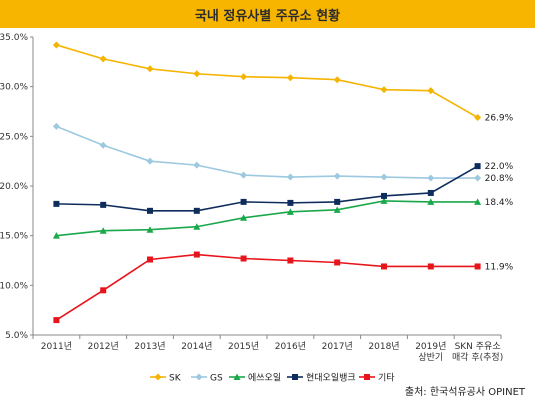 The width and height of the screenshot is (535, 404). I want to click on end-value-label: 26.9%, so click(499, 118).